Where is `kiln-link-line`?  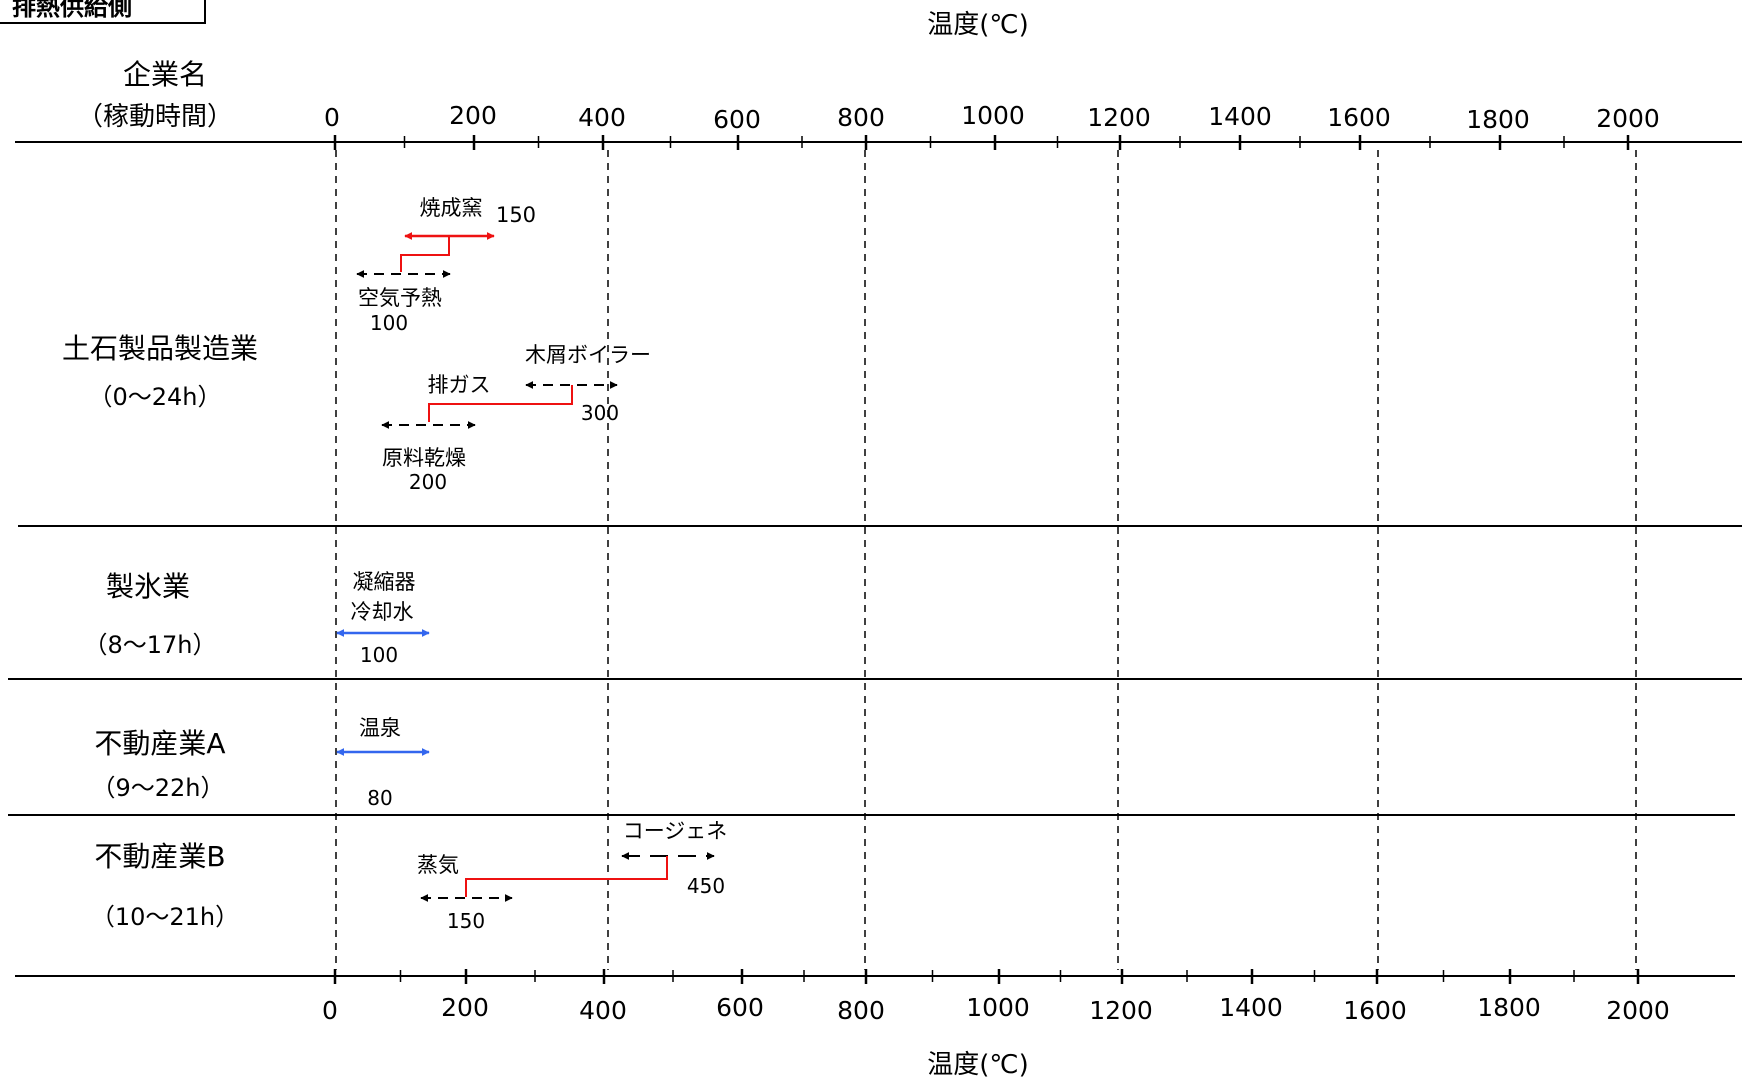
kiln-link-line is located at coordinates (425, 254).